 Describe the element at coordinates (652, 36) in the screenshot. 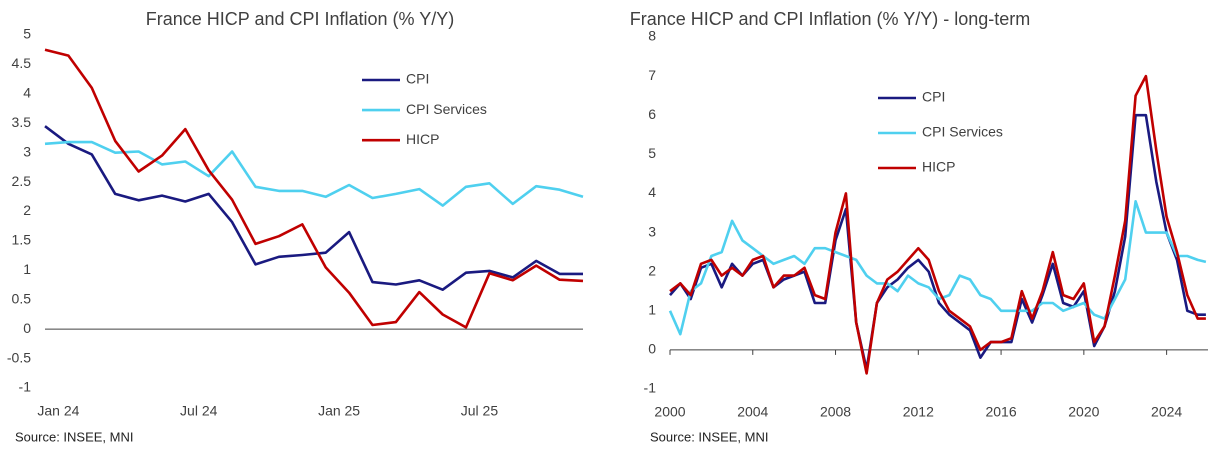

I see `y-tick-label: 8` at that location.